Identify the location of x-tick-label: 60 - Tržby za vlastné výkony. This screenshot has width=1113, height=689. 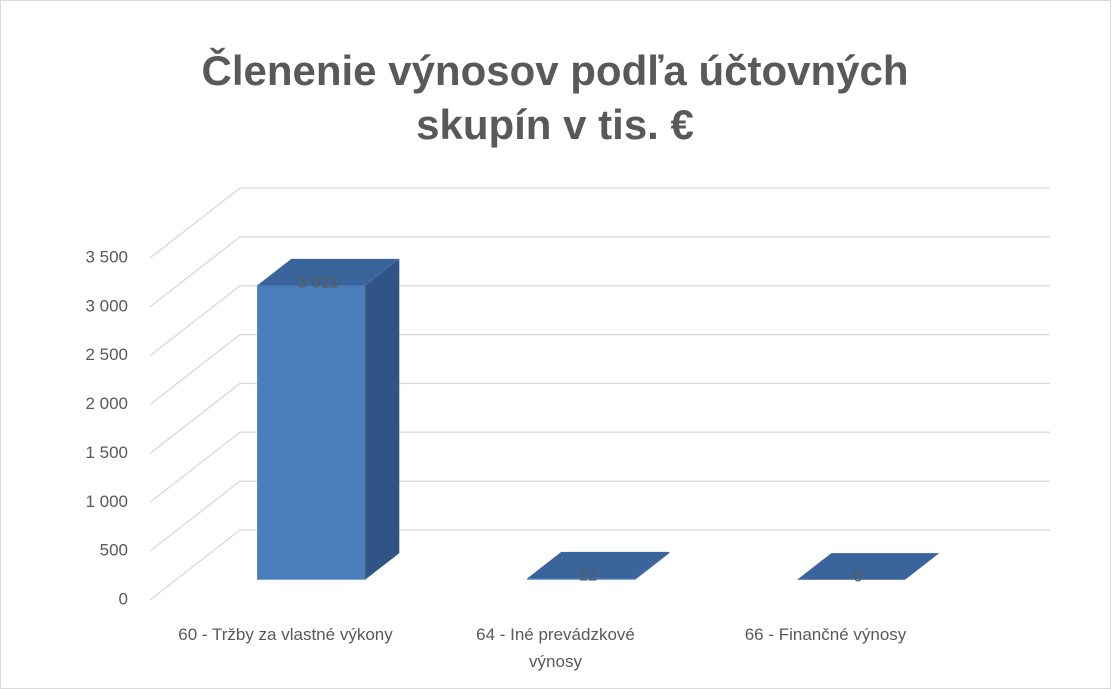
(285, 634).